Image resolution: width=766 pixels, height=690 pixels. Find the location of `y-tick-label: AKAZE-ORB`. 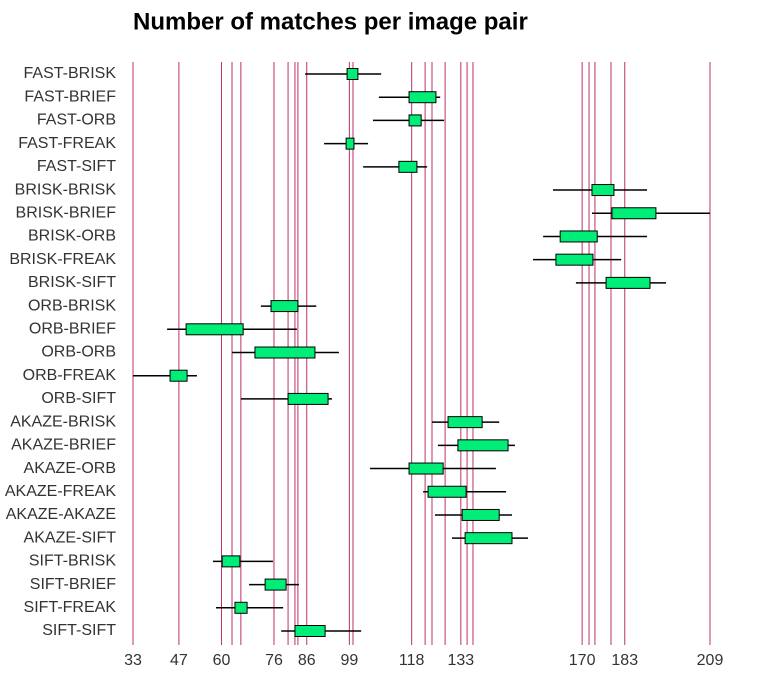

y-tick-label: AKAZE-ORB is located at coordinates (70, 468).